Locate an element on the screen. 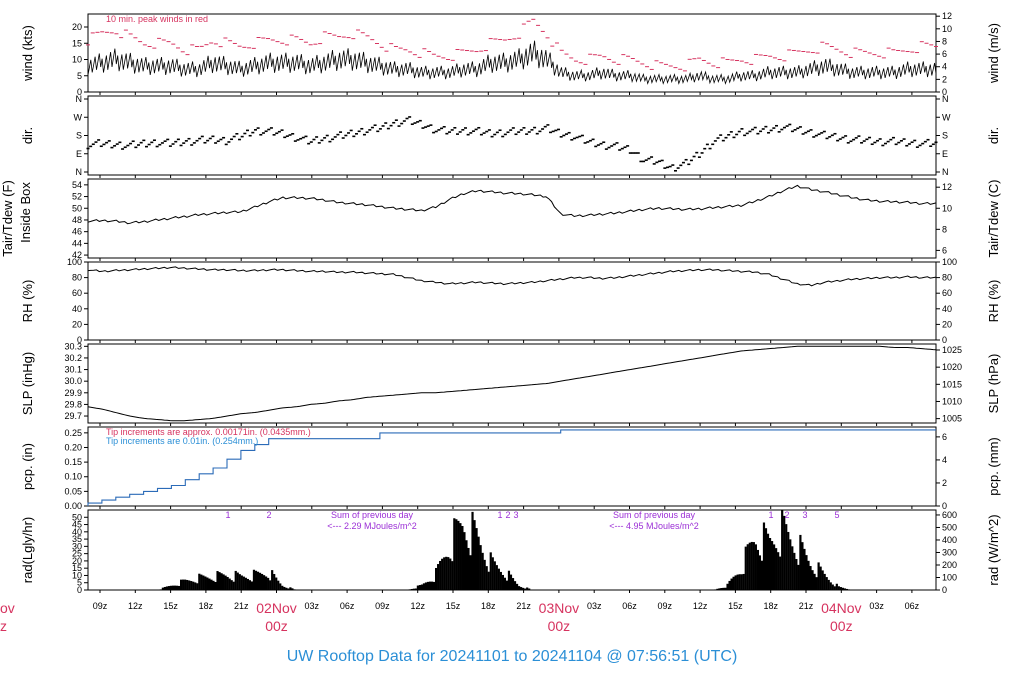  ytick-label-right: S is located at coordinates (945, 136).